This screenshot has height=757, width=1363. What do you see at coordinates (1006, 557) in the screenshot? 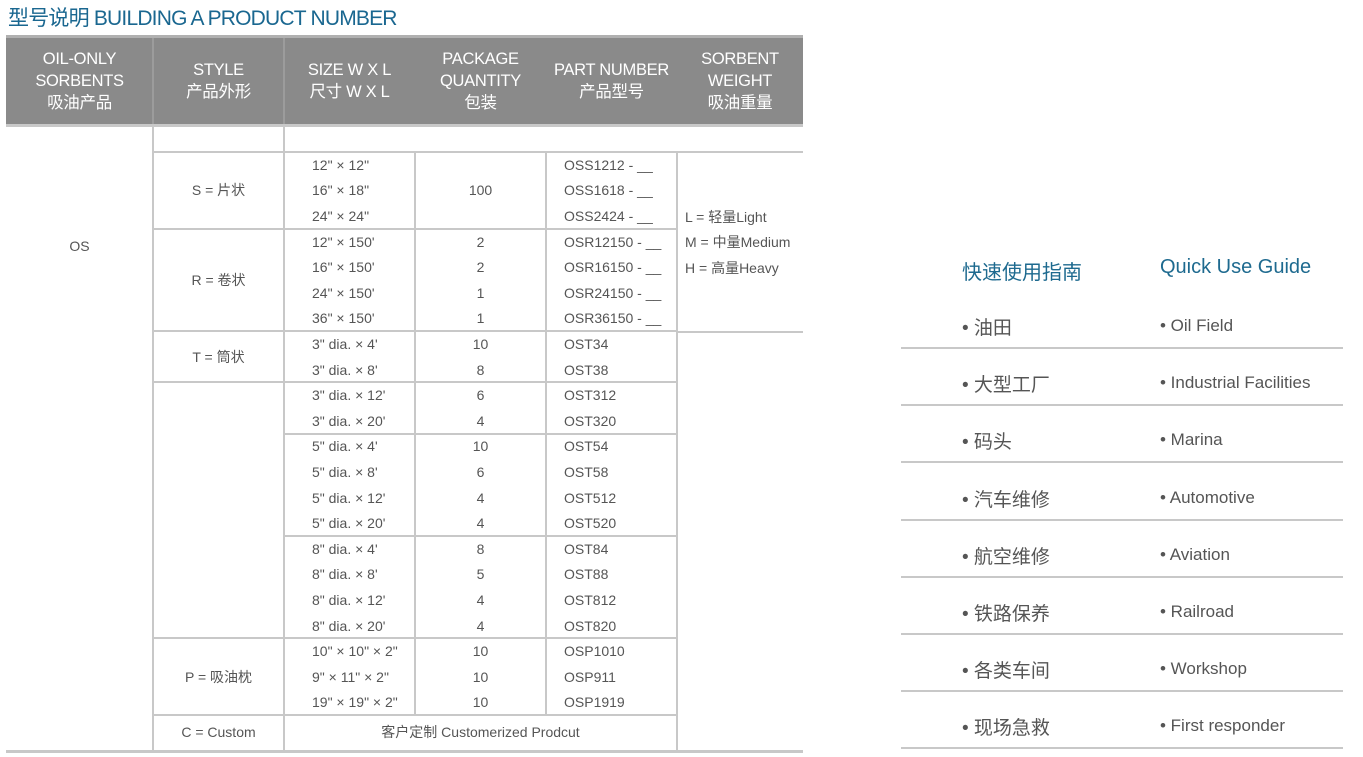
I see `guide-item-cn: • 航空维修` at bounding box center [1006, 557].